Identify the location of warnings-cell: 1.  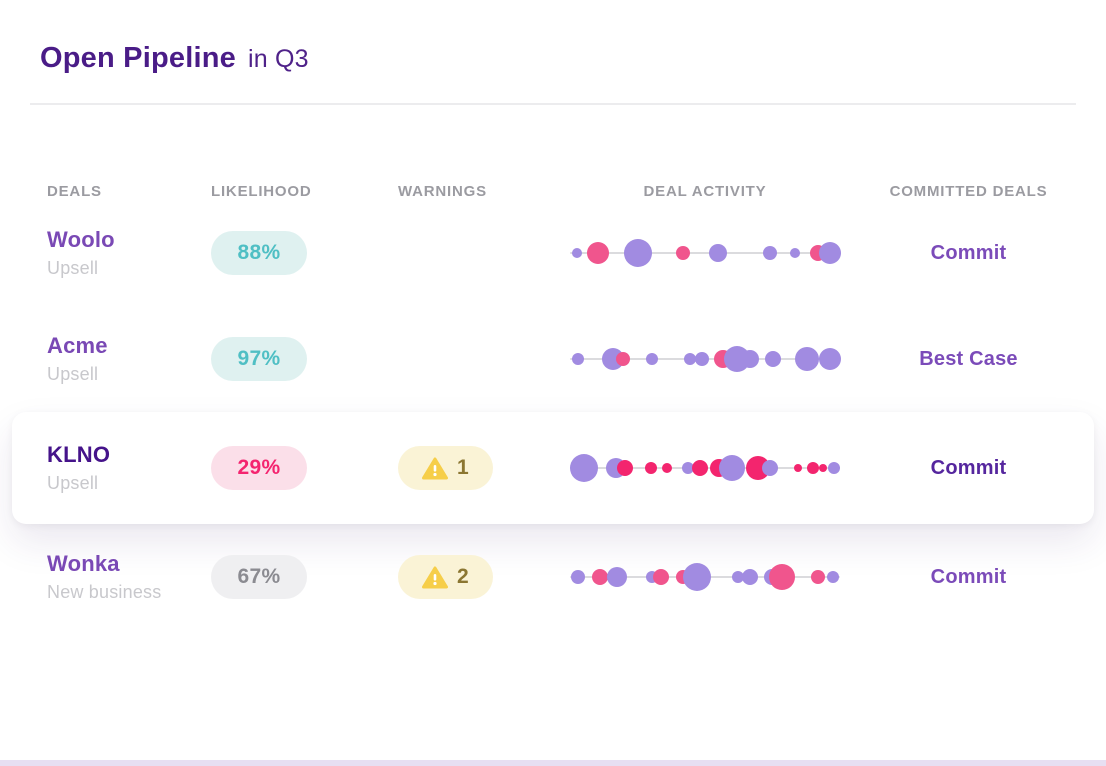
(484, 468).